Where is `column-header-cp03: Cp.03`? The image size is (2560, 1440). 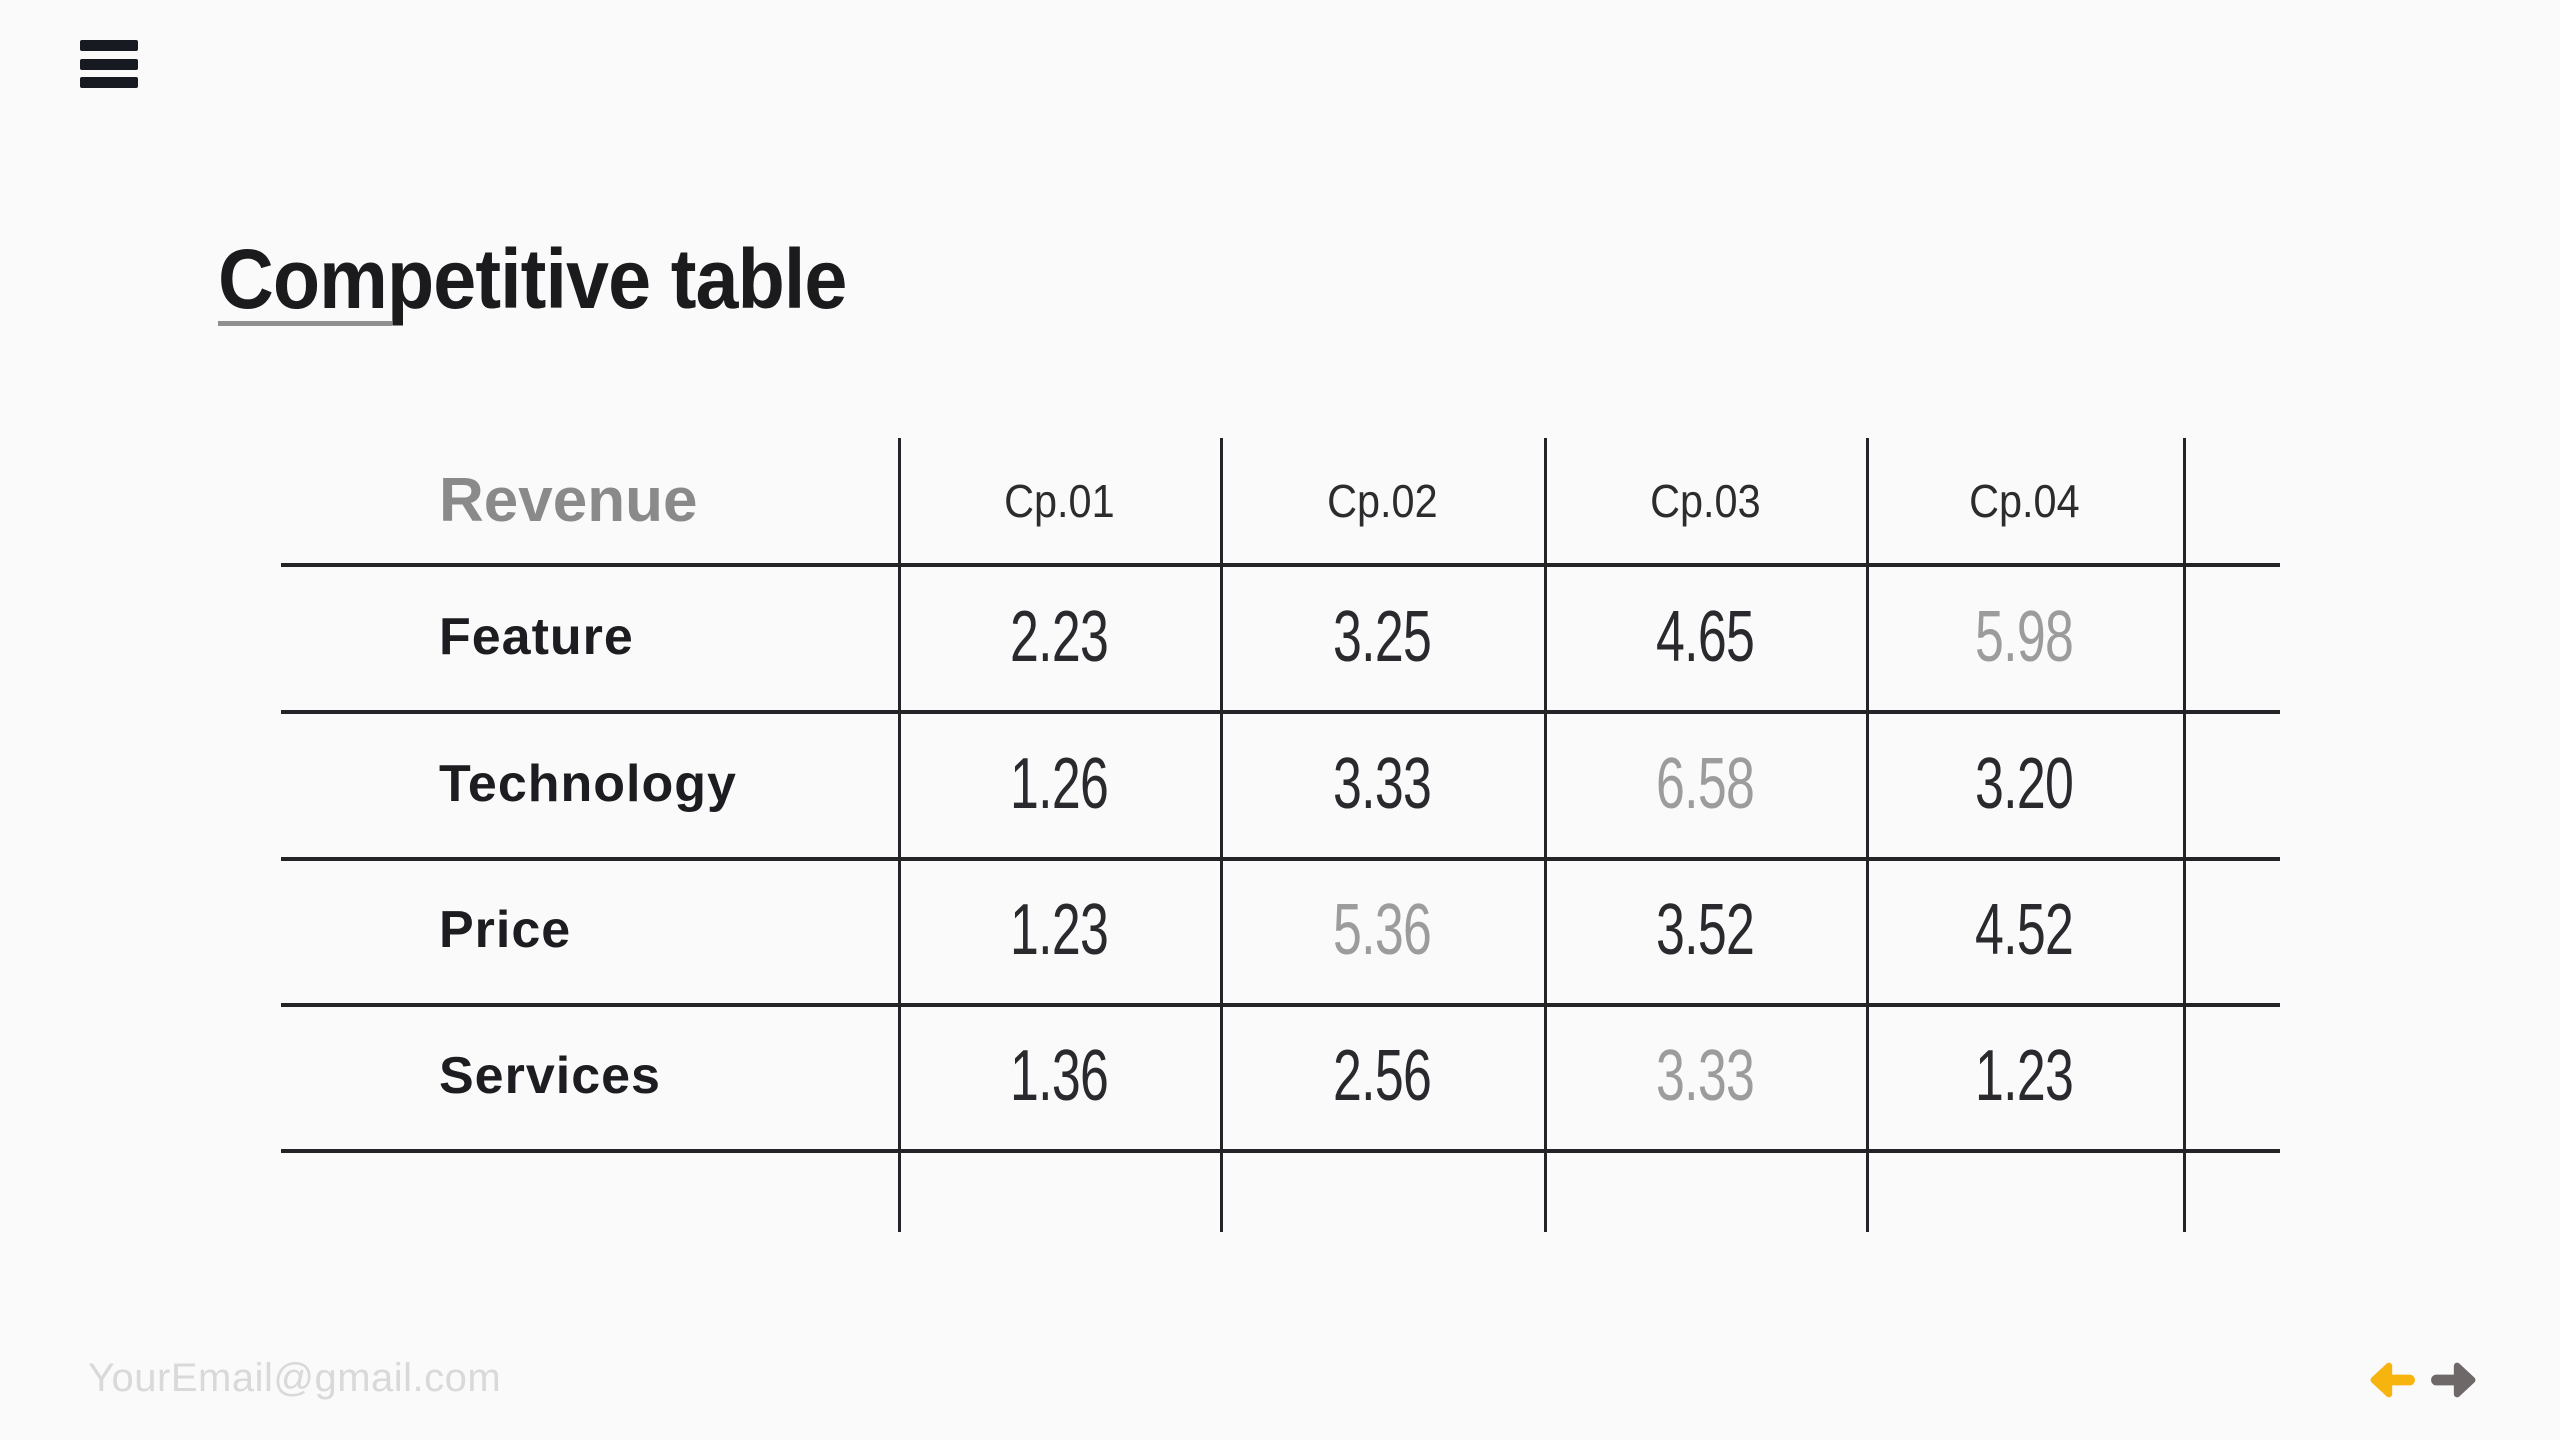 column-header-cp03: Cp.03 is located at coordinates (1705, 500).